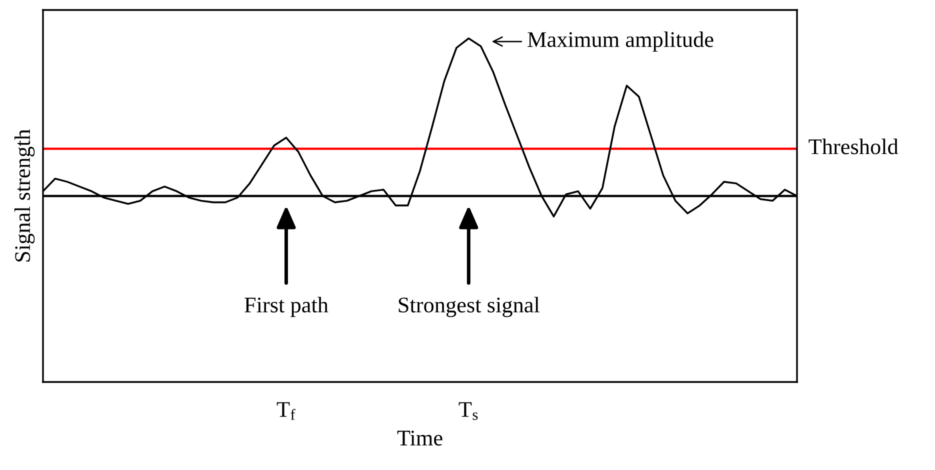 The width and height of the screenshot is (935, 470). I want to click on x-tick-label: T$_{s}$, so click(468, 411).